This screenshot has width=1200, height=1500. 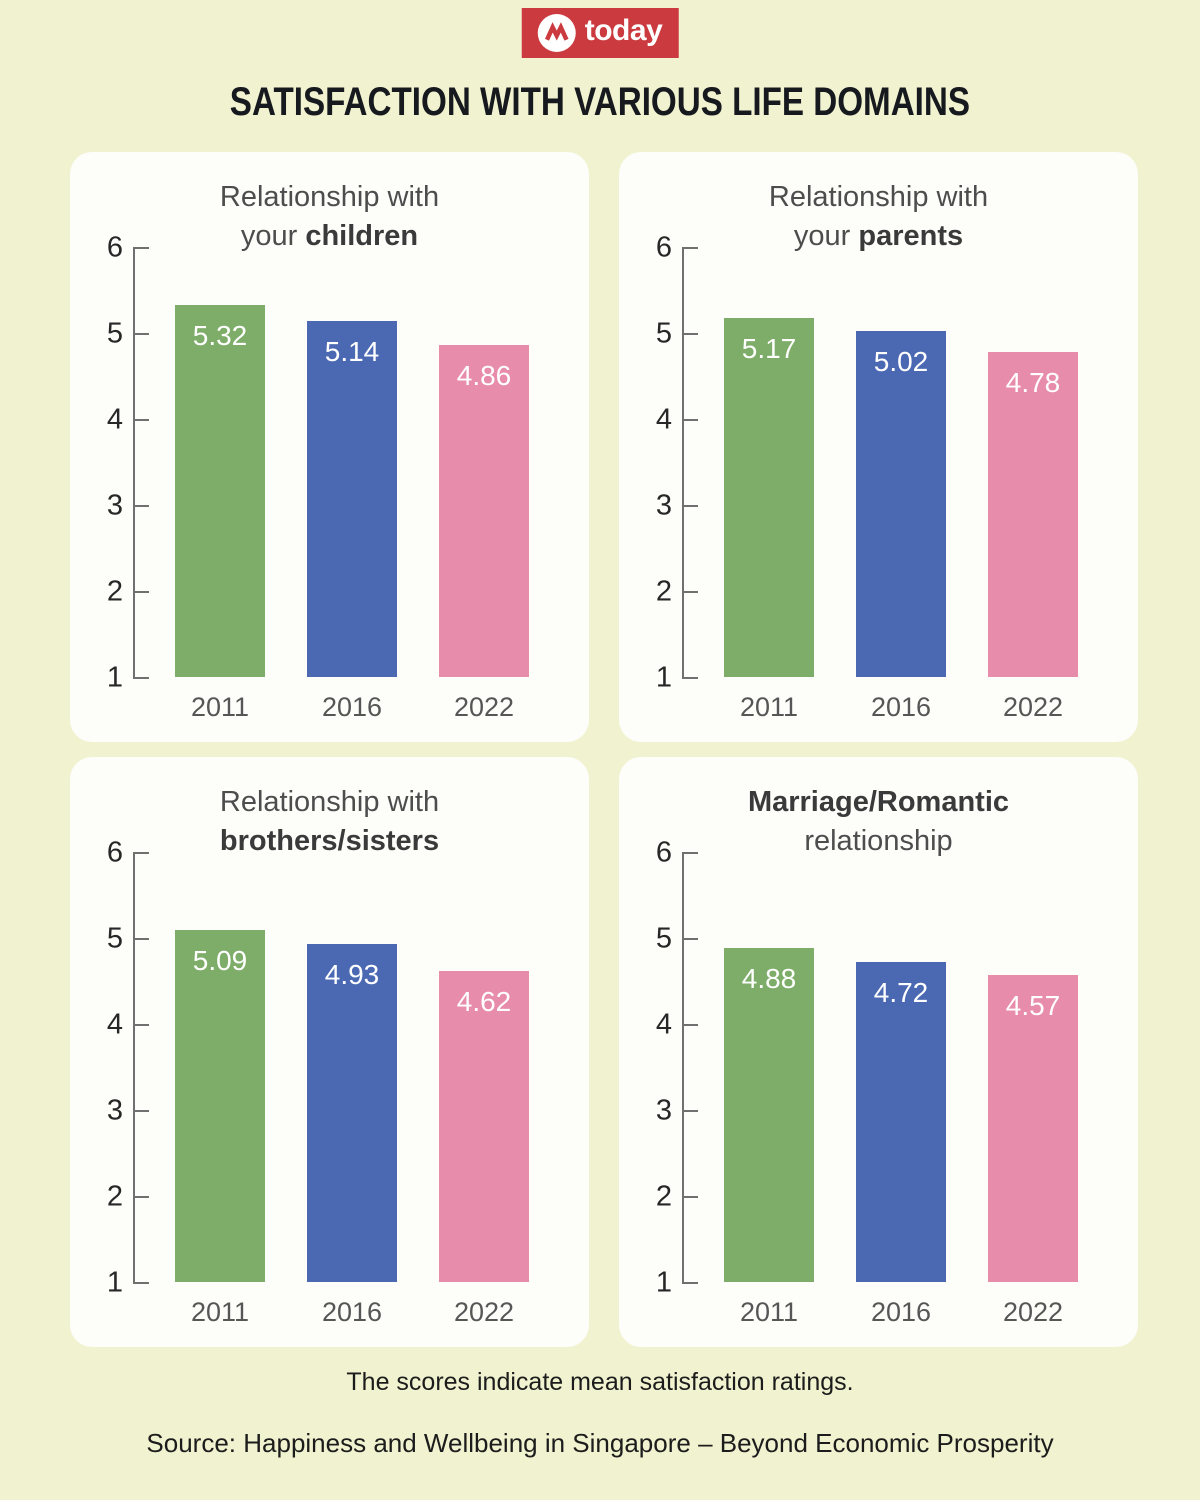 What do you see at coordinates (911, 236) in the screenshot?
I see `chart-title-segment: parents` at bounding box center [911, 236].